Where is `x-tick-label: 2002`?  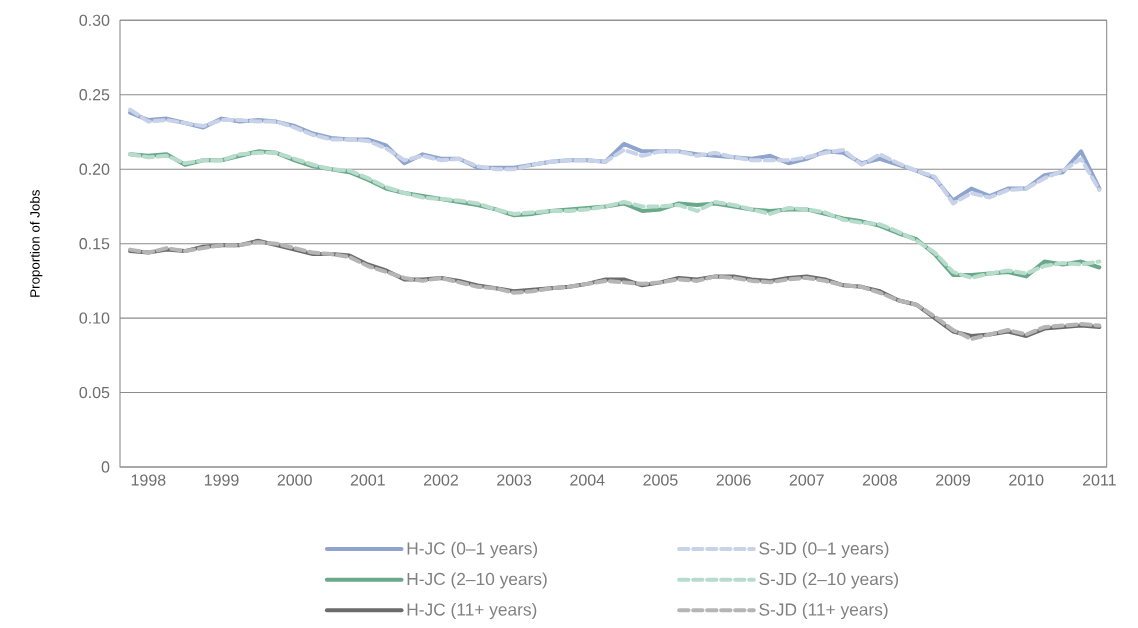 x-tick-label: 2002 is located at coordinates (440, 480).